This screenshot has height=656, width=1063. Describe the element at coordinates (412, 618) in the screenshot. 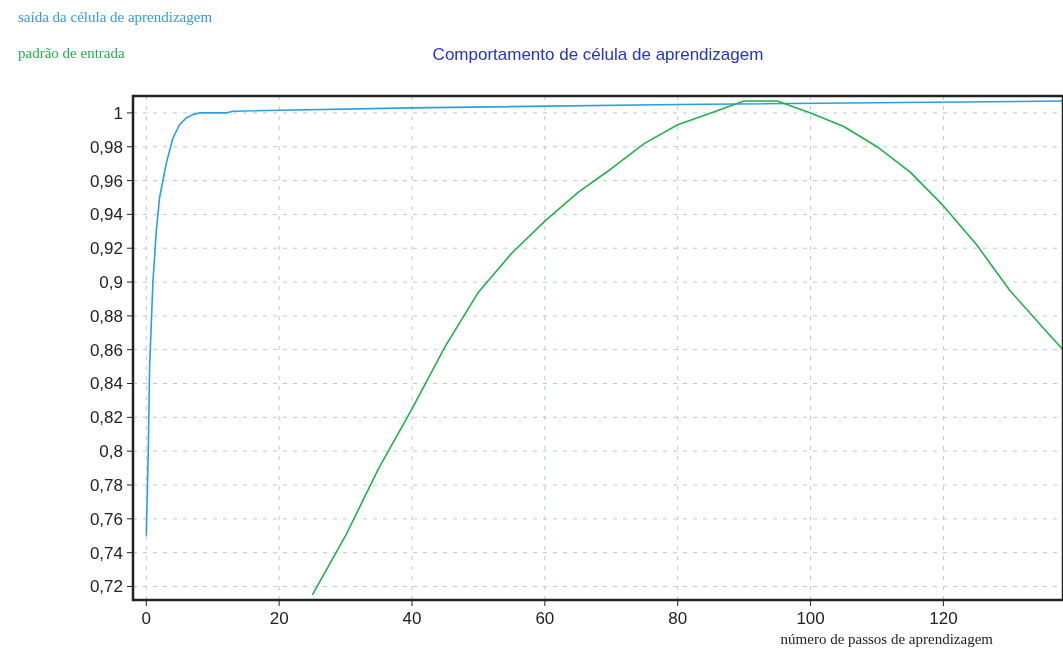

I see `x-tick-label: 40` at that location.